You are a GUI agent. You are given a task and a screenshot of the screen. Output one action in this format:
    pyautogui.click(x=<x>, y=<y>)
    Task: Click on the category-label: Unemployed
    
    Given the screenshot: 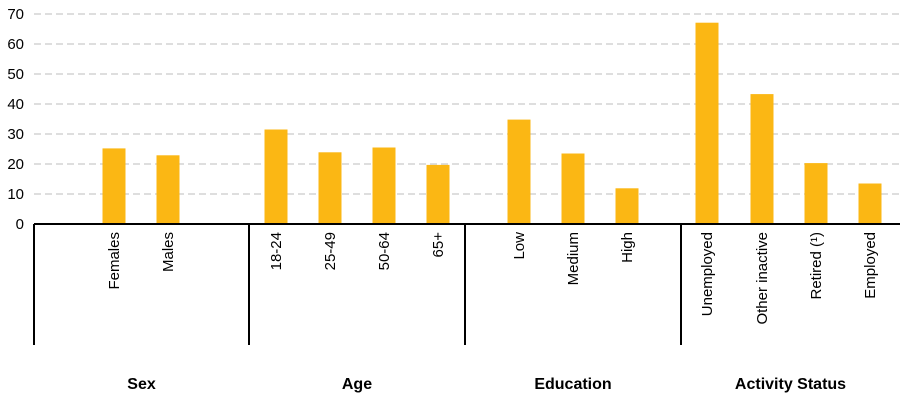 What is the action you would take?
    pyautogui.click(x=707, y=274)
    